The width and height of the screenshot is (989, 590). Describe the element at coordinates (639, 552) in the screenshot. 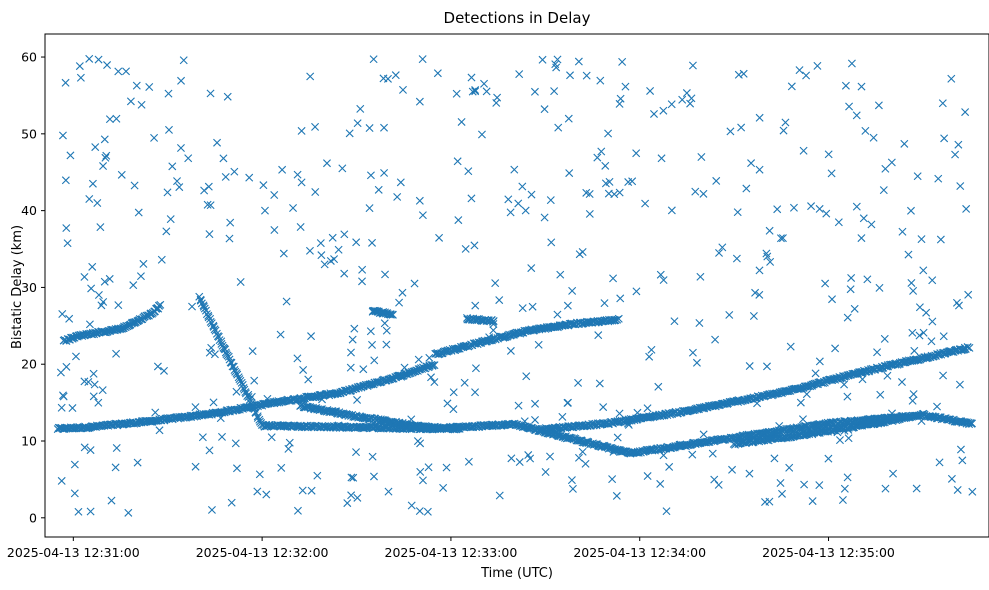

I see `x-tick-label: 2025-04-13 12:34:00` at that location.